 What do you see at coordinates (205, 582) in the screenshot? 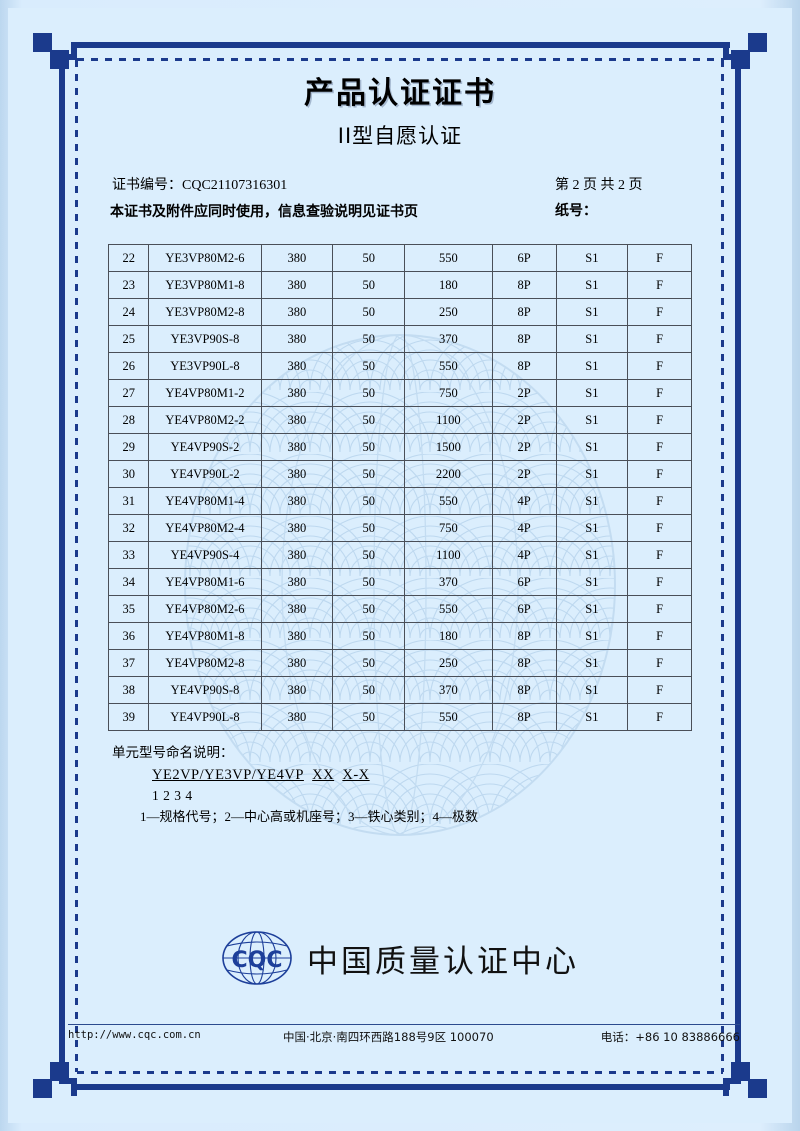
I see `cell-model: YE4VP80M1-6` at bounding box center [205, 582].